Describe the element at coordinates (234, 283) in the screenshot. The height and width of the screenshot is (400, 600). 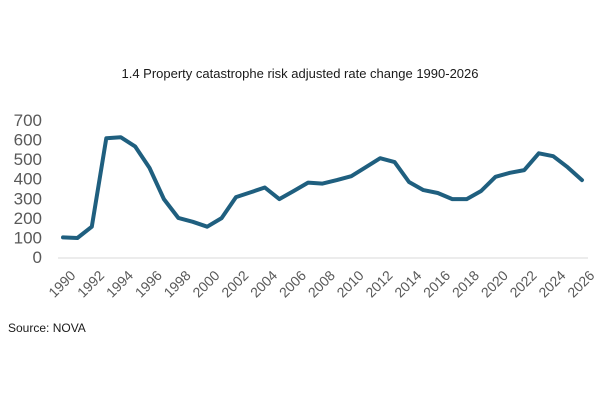
I see `x-tick-label: 2002` at that location.